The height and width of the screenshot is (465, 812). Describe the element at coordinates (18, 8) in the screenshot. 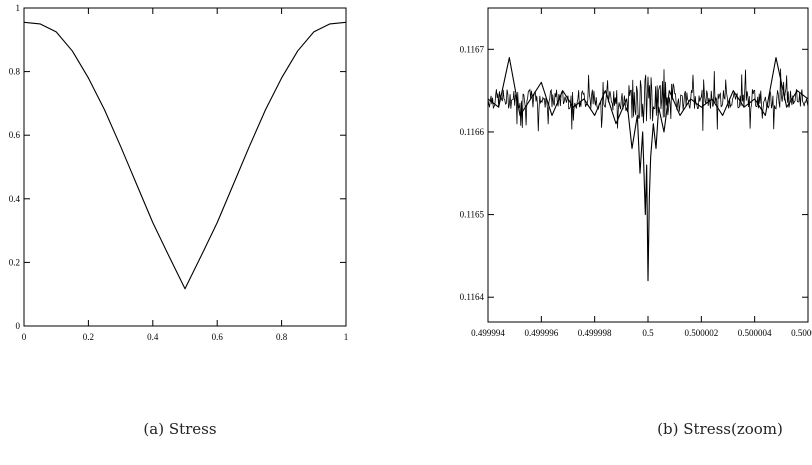

I see `y-tick-label: 1` at that location.